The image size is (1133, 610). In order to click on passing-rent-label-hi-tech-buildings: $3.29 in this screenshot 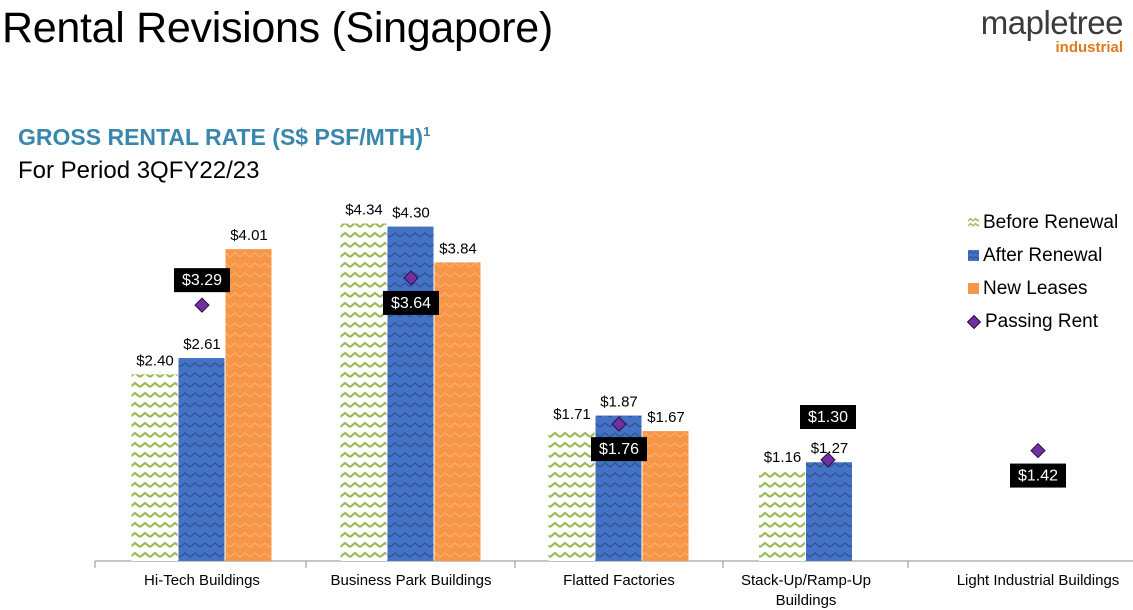, I will do `click(202, 280)`.